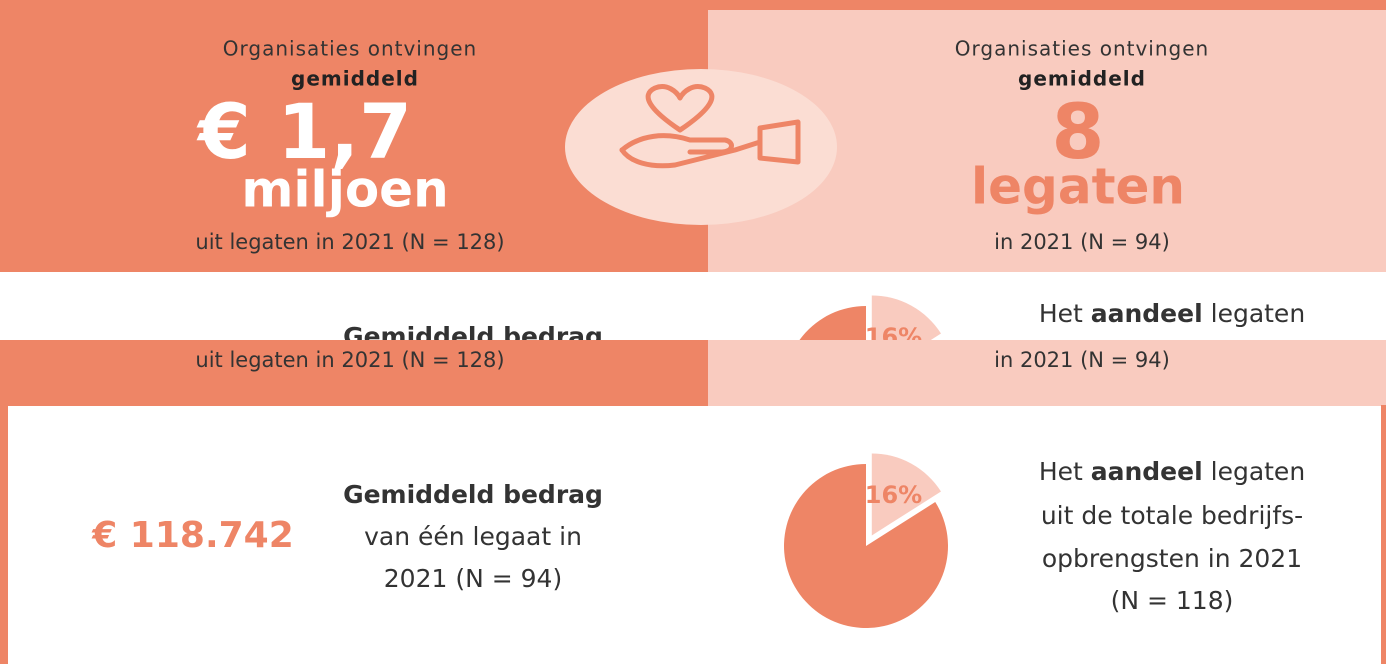  What do you see at coordinates (1078, 131) in the screenshot?
I see `headline: 8` at bounding box center [1078, 131].